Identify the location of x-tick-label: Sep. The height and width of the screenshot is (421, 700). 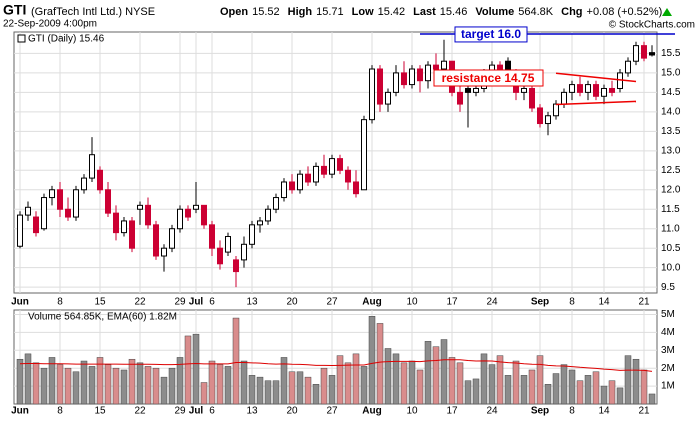
(540, 411).